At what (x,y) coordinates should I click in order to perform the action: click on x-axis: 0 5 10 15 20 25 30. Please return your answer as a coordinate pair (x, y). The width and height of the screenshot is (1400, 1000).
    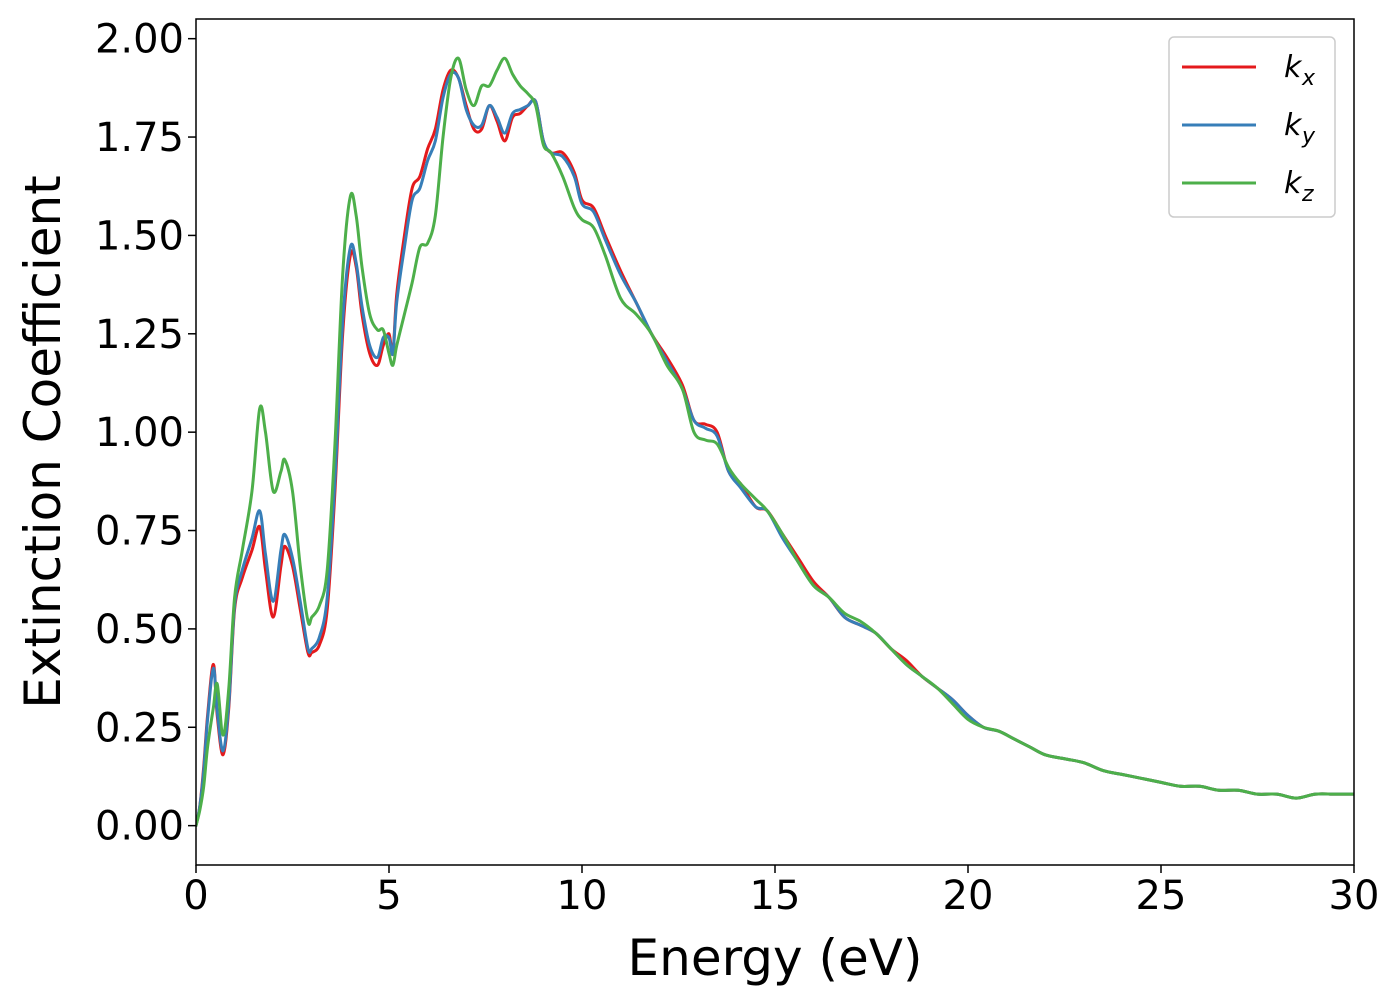
    Looking at the image, I should click on (781, 892).